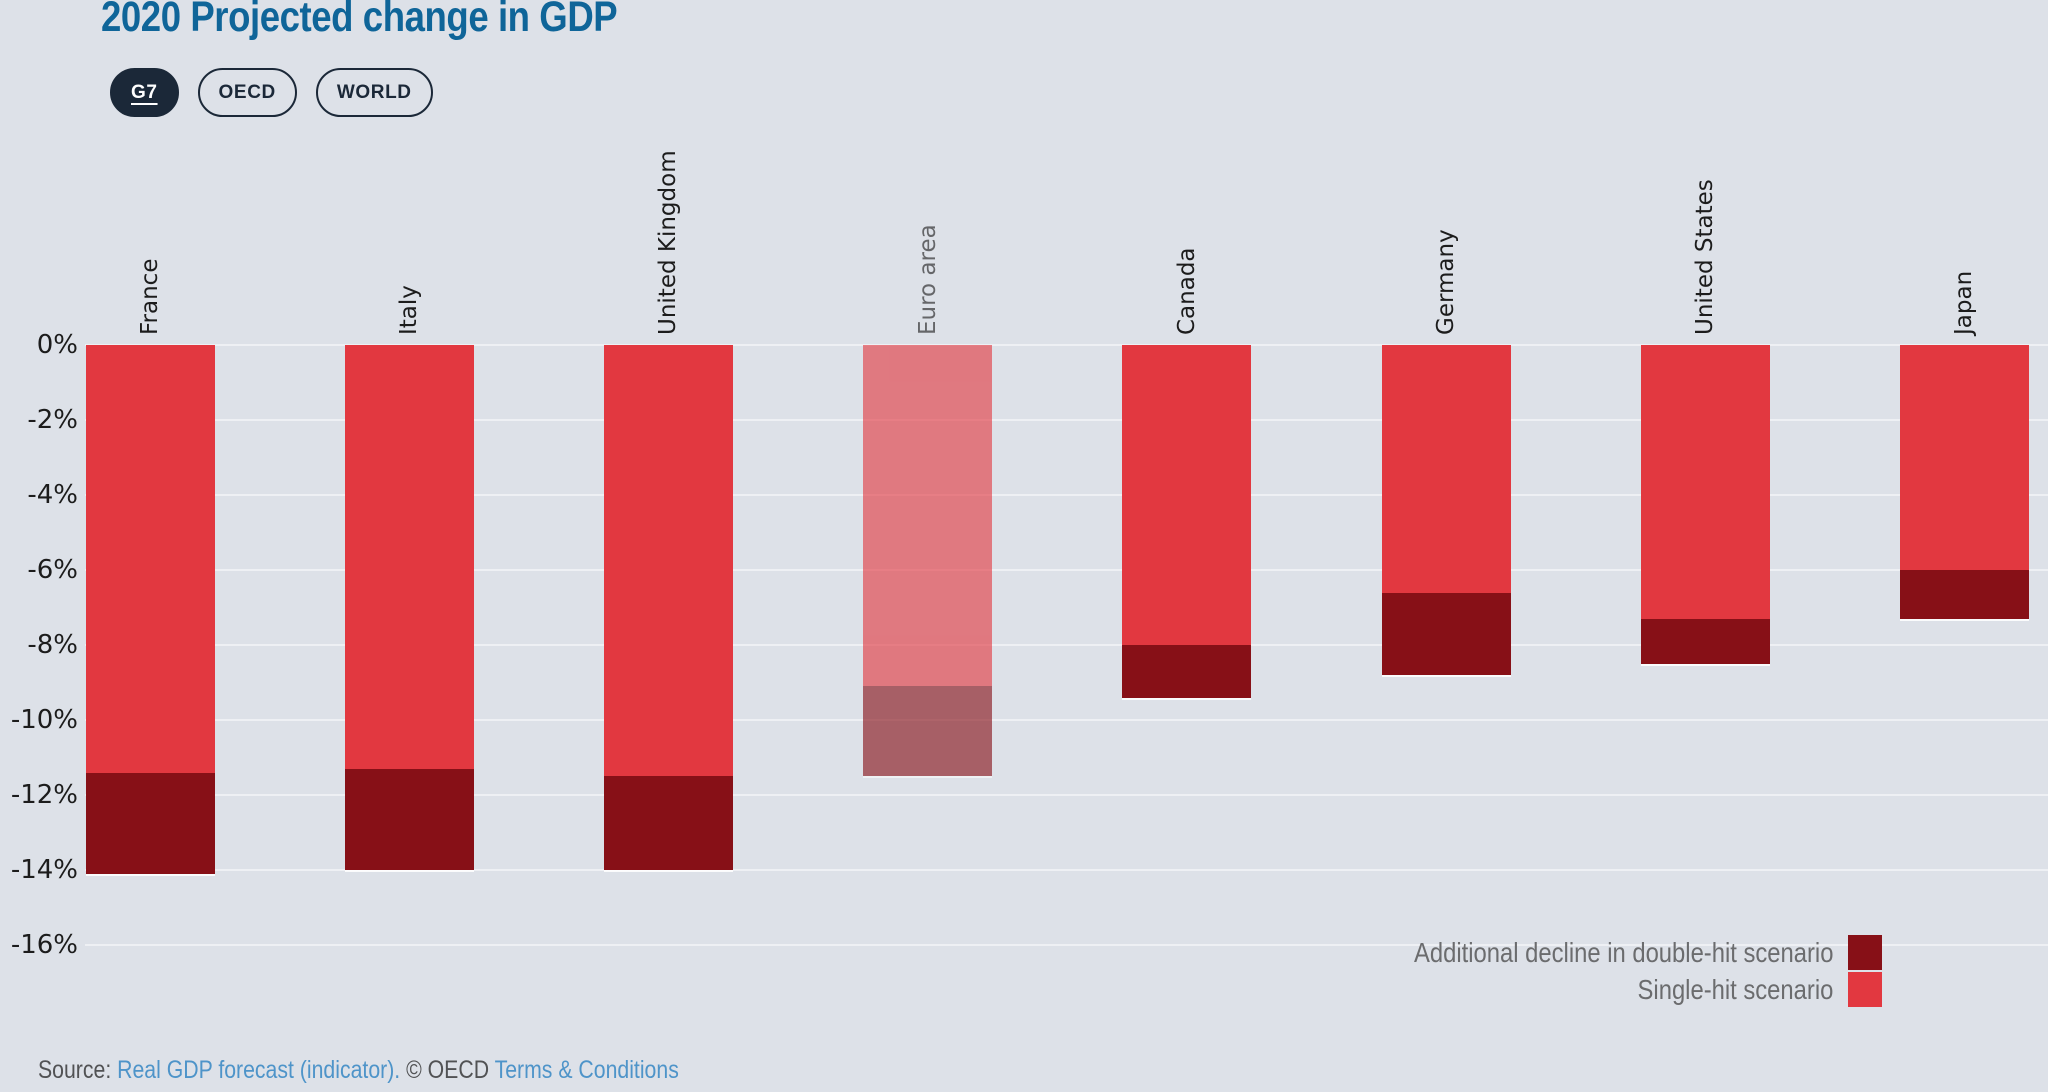 The height and width of the screenshot is (1092, 2048). I want to click on bar-group-france: France, so click(150, 566).